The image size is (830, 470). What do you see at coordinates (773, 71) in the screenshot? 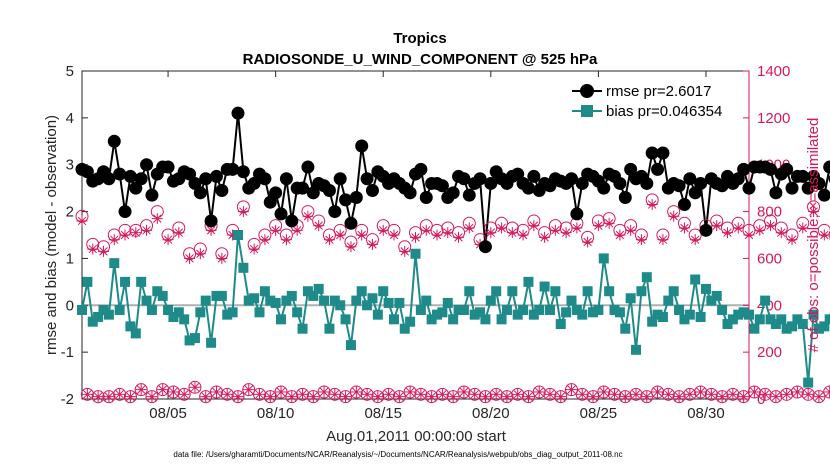
I see `y2-tick-label: 1400` at bounding box center [773, 71].